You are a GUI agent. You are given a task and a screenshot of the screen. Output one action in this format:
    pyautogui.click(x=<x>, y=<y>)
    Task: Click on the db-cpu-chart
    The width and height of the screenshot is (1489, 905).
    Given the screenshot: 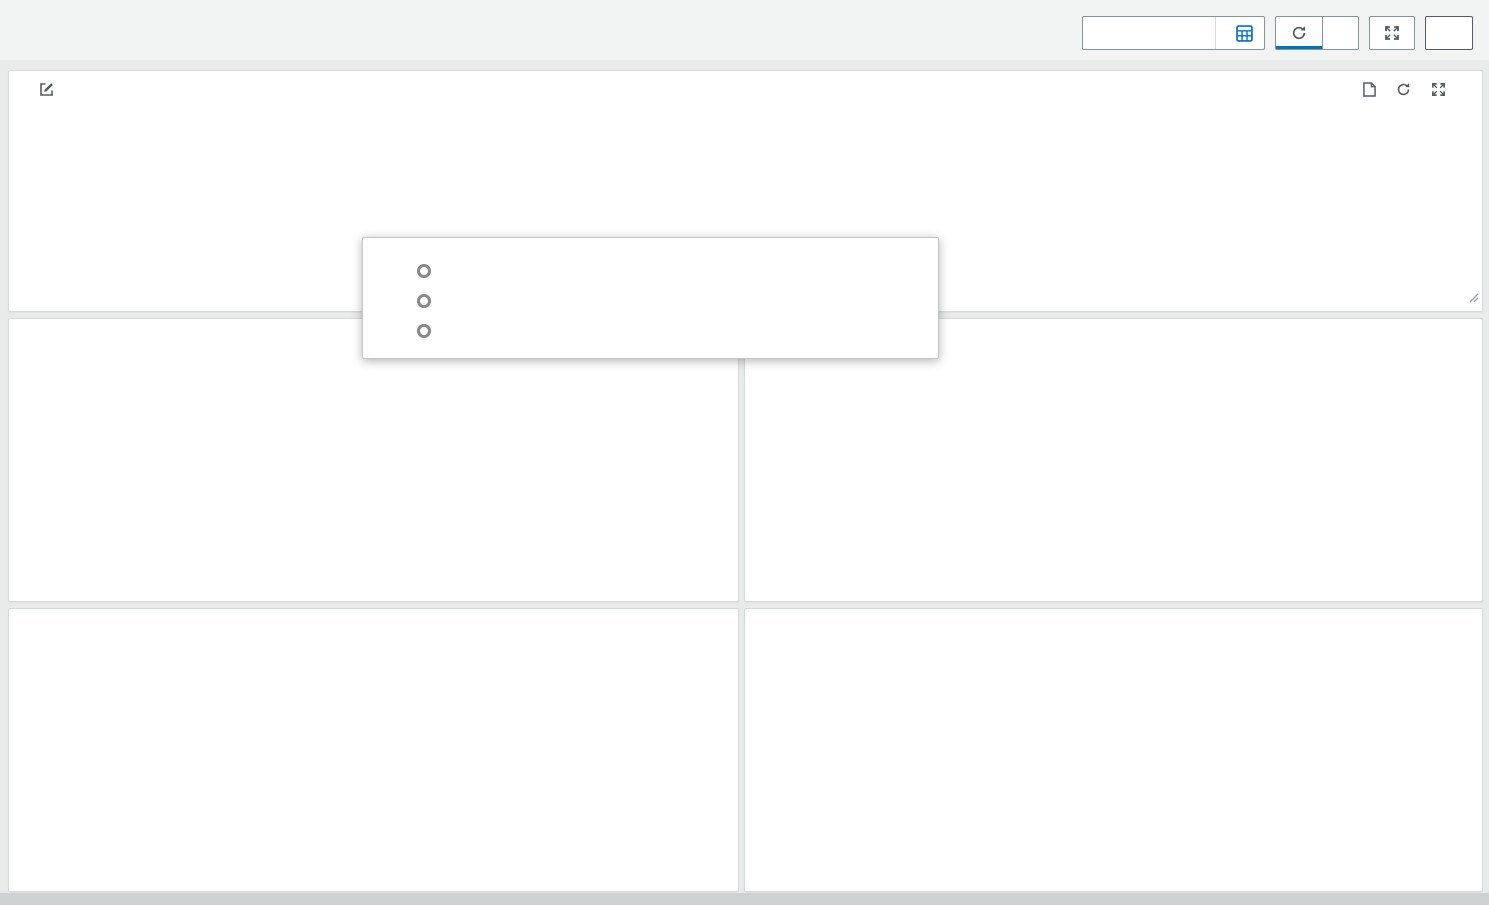 What is the action you would take?
    pyautogui.click(x=372, y=710)
    